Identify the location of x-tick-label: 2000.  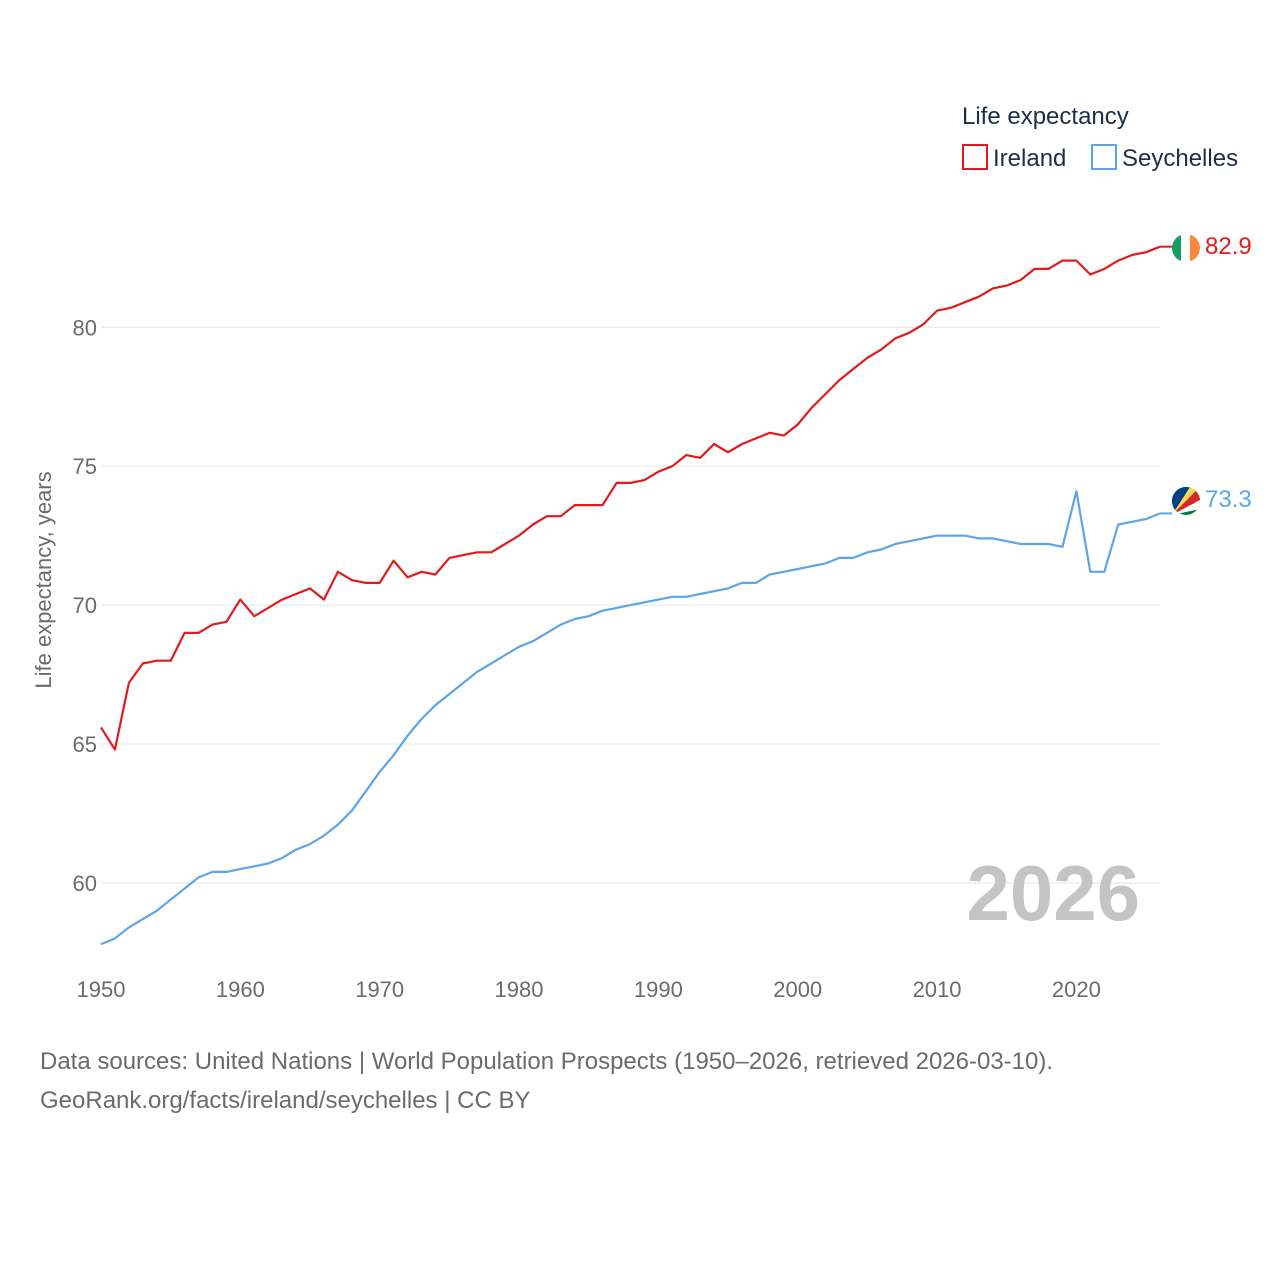
(797, 989).